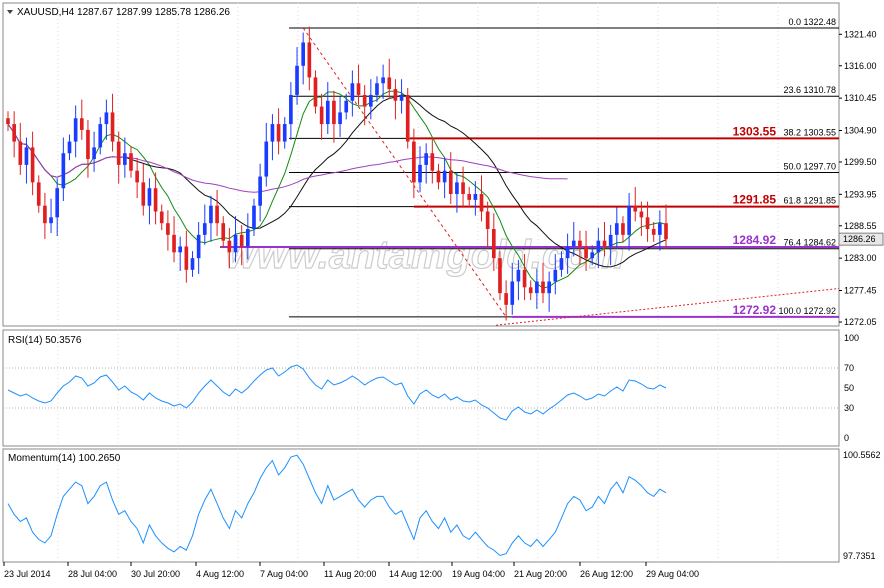 This screenshot has height=588, width=884. I want to click on triangle-down-icon, so click(10, 12).